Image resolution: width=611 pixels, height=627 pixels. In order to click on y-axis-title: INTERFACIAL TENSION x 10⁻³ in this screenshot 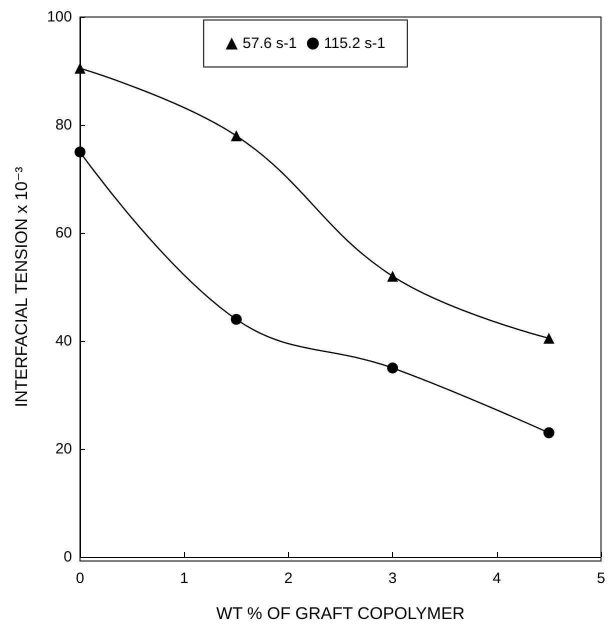, I will do `click(21, 287)`.